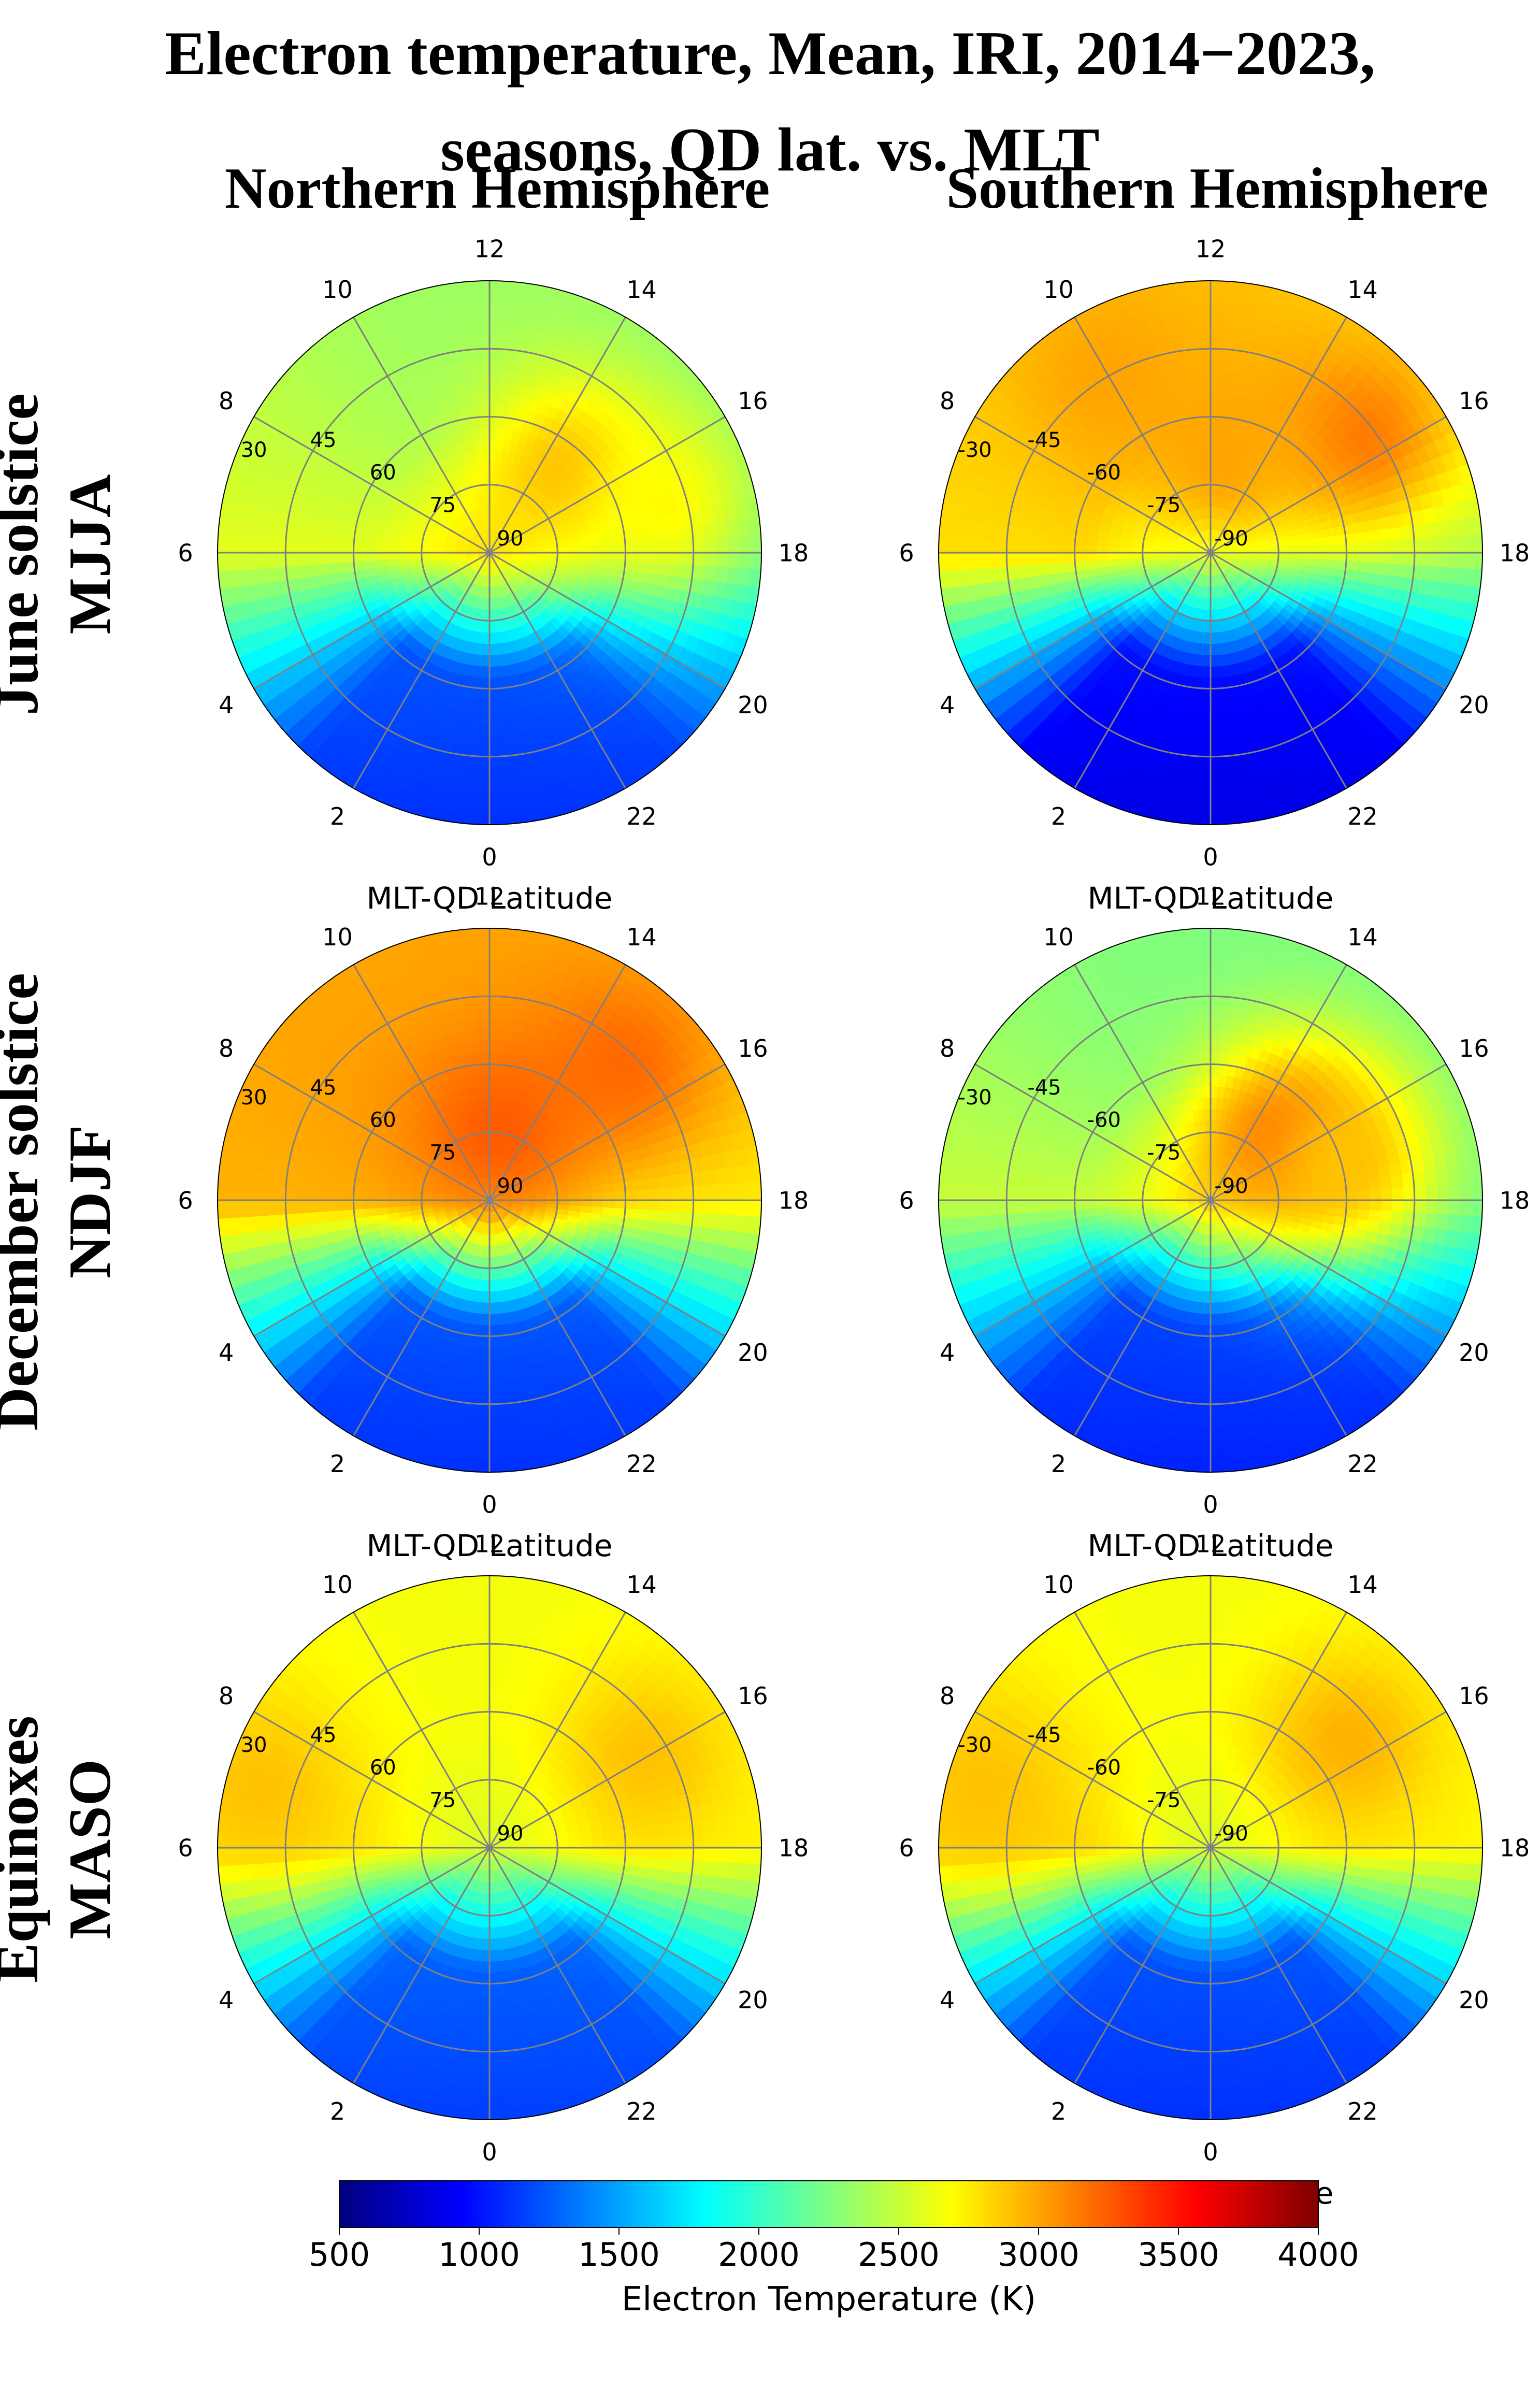  I want to click on colorbar-tick-label: 4000, so click(1318, 2255).